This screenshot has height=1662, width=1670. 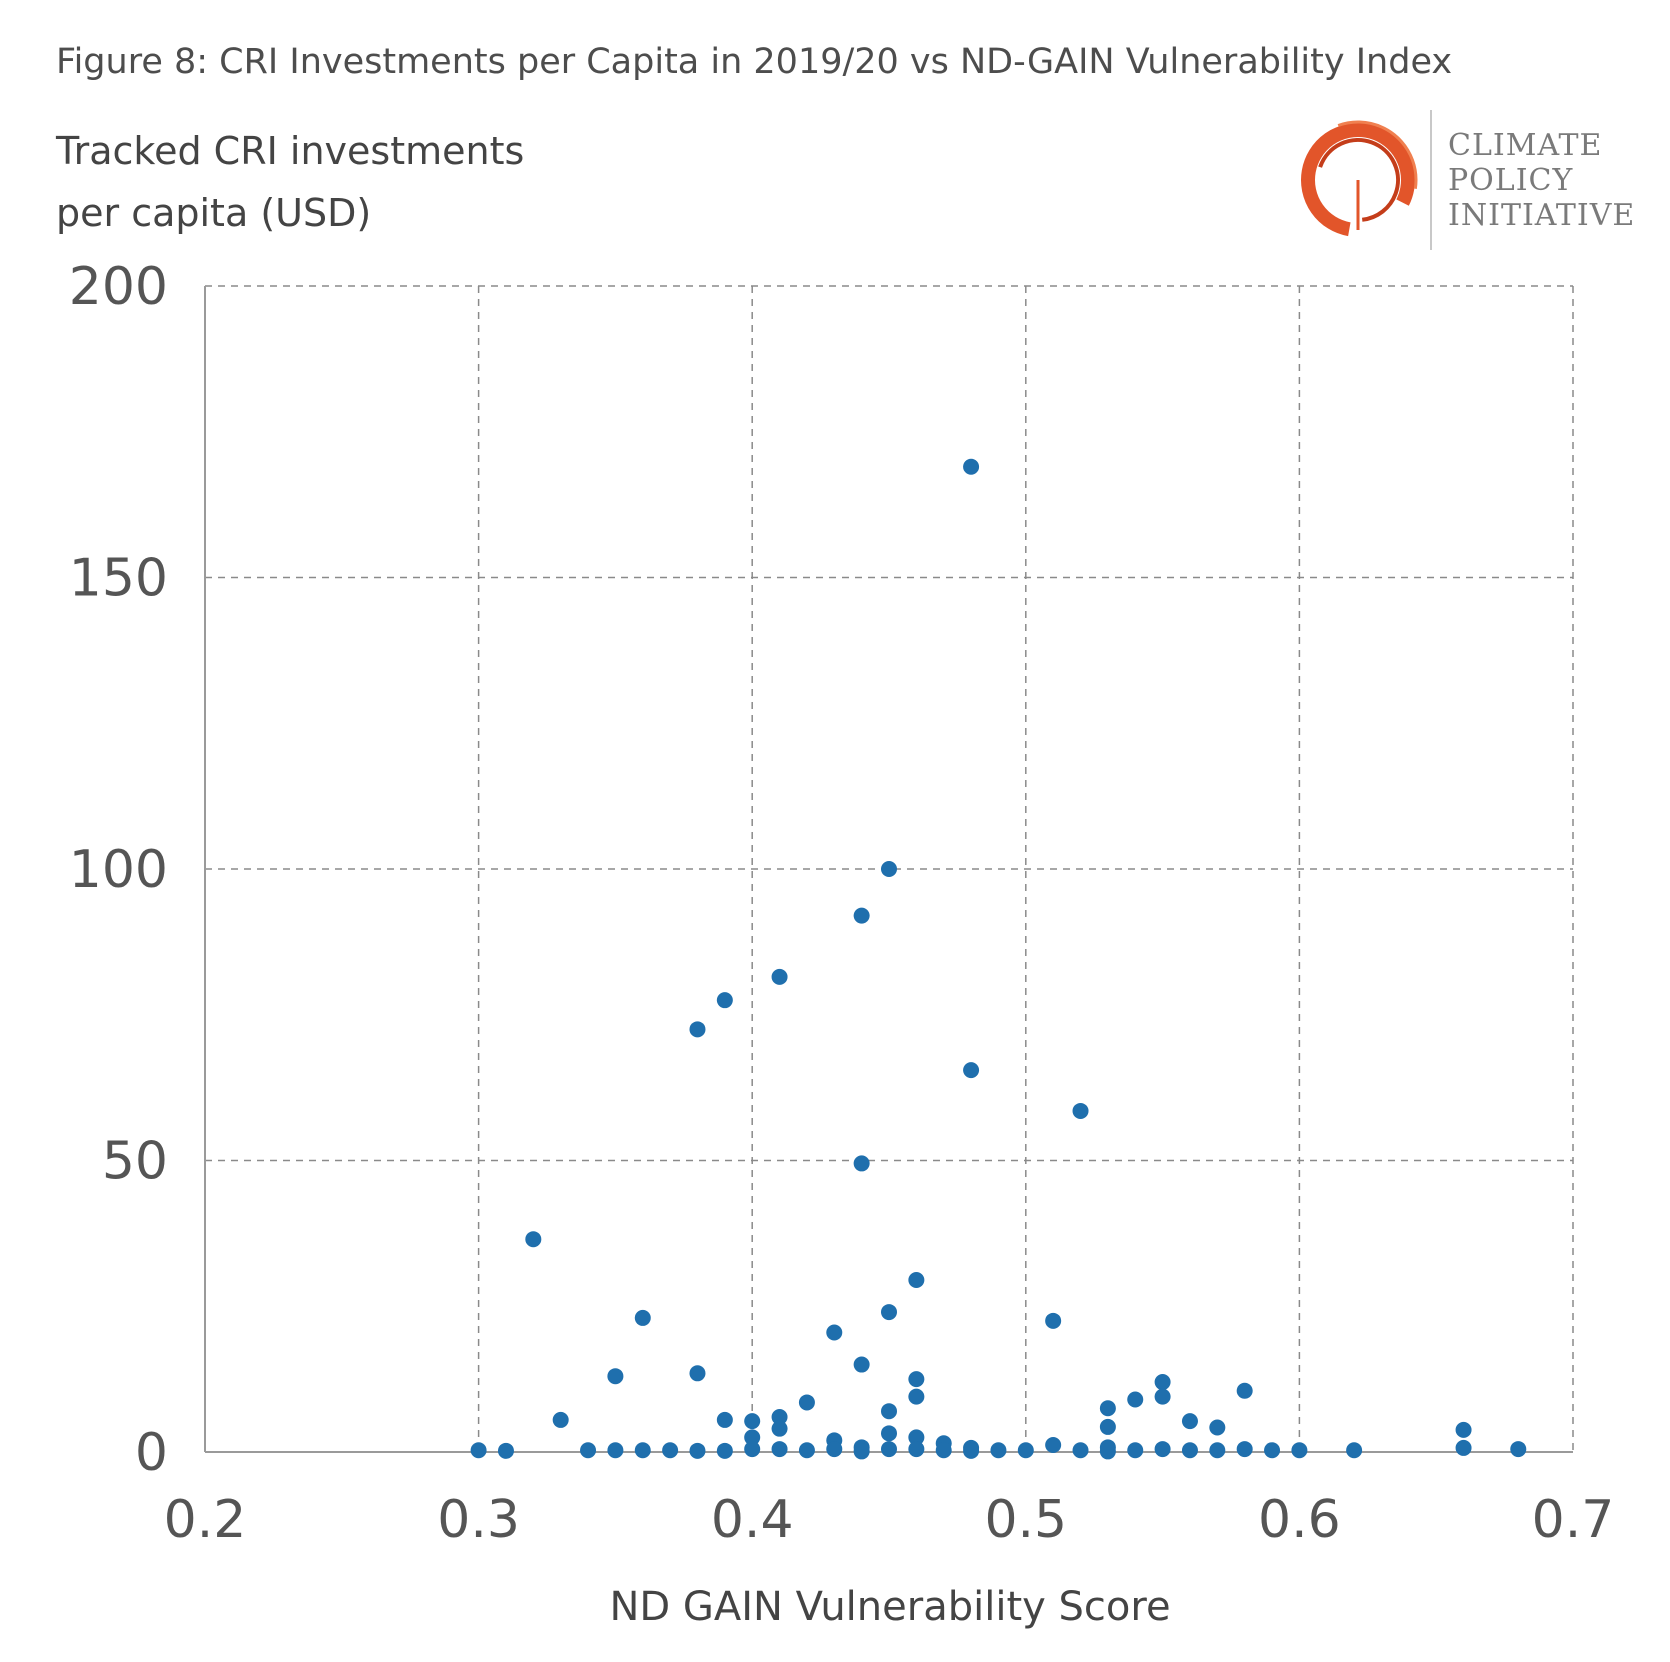 I want to click on x-tick-labels: 0.2 0.3 0.4 0.5 0.6 0.7, so click(x=889, y=1520).